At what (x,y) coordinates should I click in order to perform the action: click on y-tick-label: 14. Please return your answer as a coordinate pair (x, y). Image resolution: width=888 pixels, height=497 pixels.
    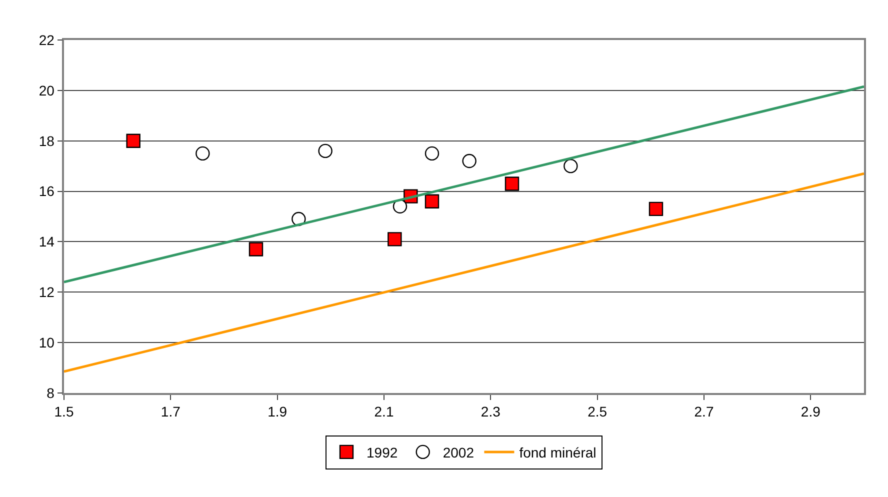
    Looking at the image, I should click on (46, 242).